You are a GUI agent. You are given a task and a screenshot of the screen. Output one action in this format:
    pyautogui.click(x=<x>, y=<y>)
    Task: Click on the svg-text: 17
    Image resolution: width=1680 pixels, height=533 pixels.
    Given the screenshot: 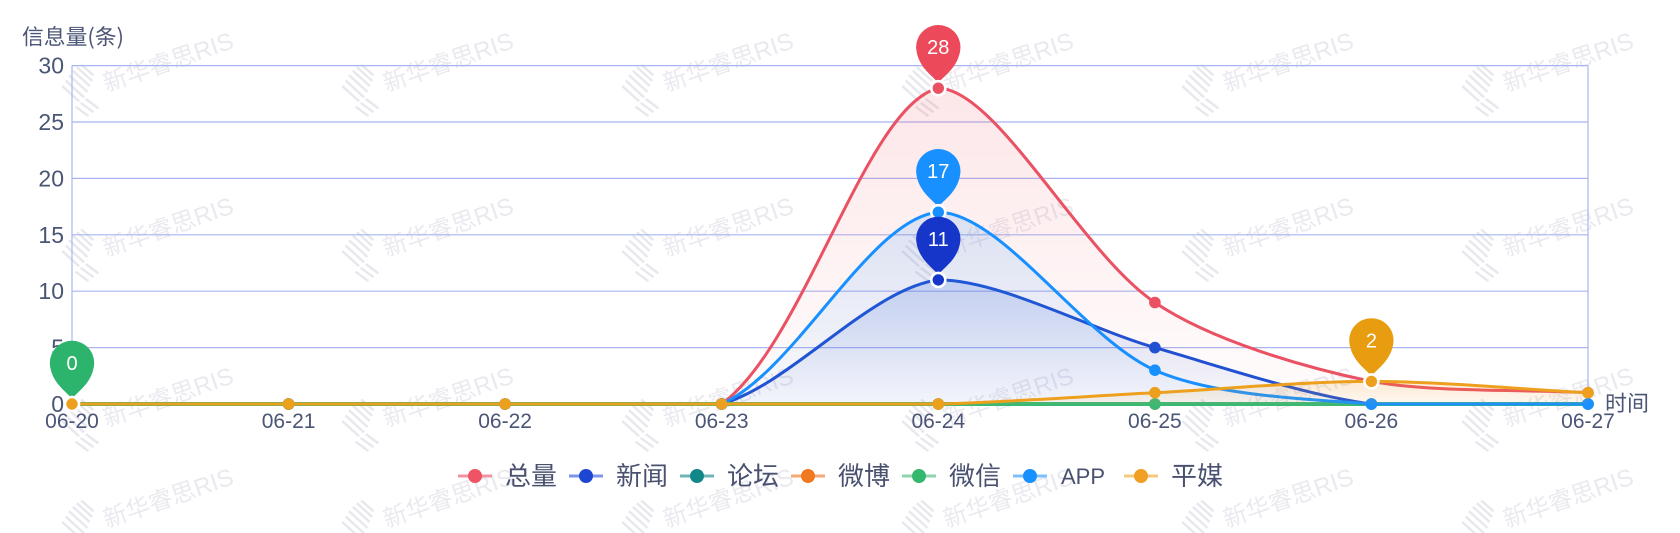 What is the action you would take?
    pyautogui.click(x=938, y=172)
    